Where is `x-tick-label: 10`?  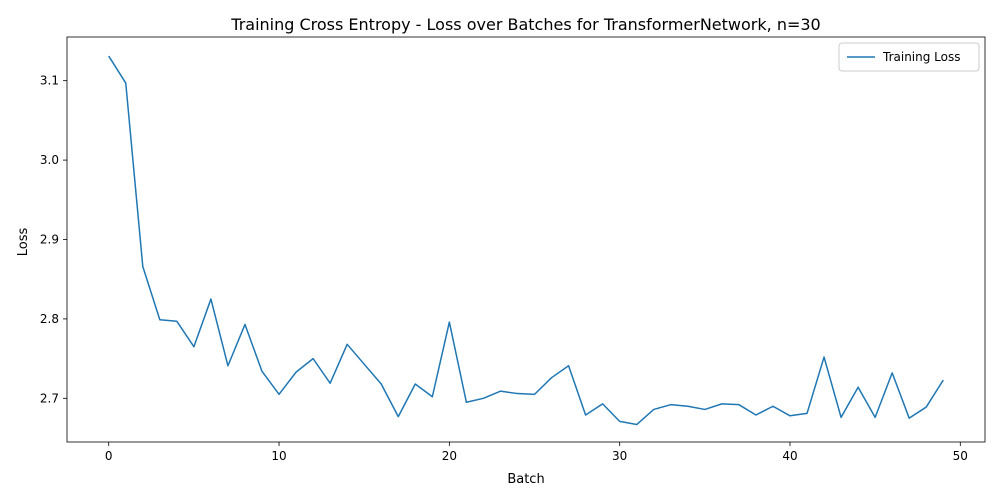 x-tick-label: 10 is located at coordinates (278, 456).